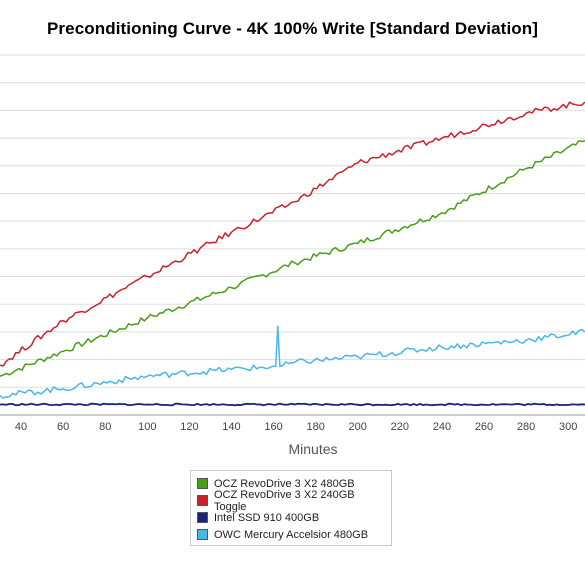 The width and height of the screenshot is (585, 569). What do you see at coordinates (284, 500) in the screenshot?
I see `legend-label: OCZ RevoDrive 3 X2 240GB Toggle` at bounding box center [284, 500].